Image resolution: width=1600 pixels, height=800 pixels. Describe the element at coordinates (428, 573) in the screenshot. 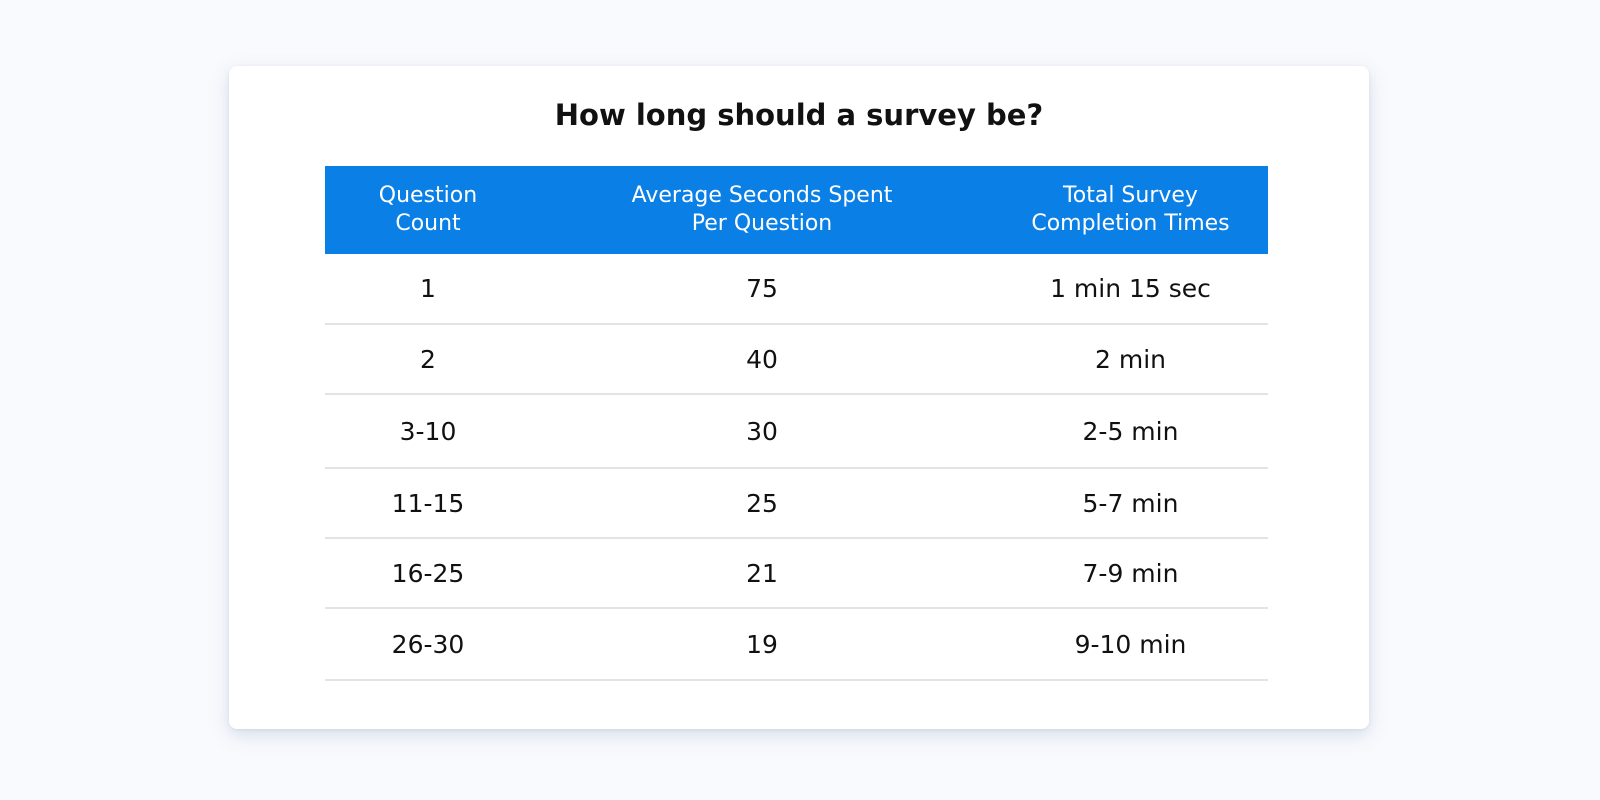

I see `cell-question-count: 16-25` at that location.